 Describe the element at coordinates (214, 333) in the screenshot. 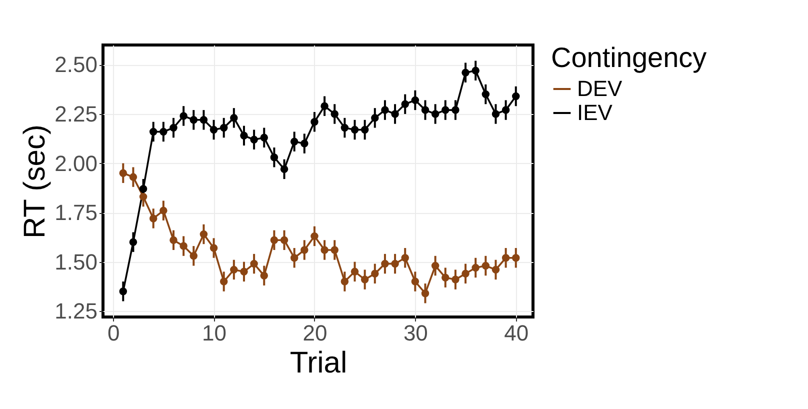

I see `x-tick-label: 10` at that location.